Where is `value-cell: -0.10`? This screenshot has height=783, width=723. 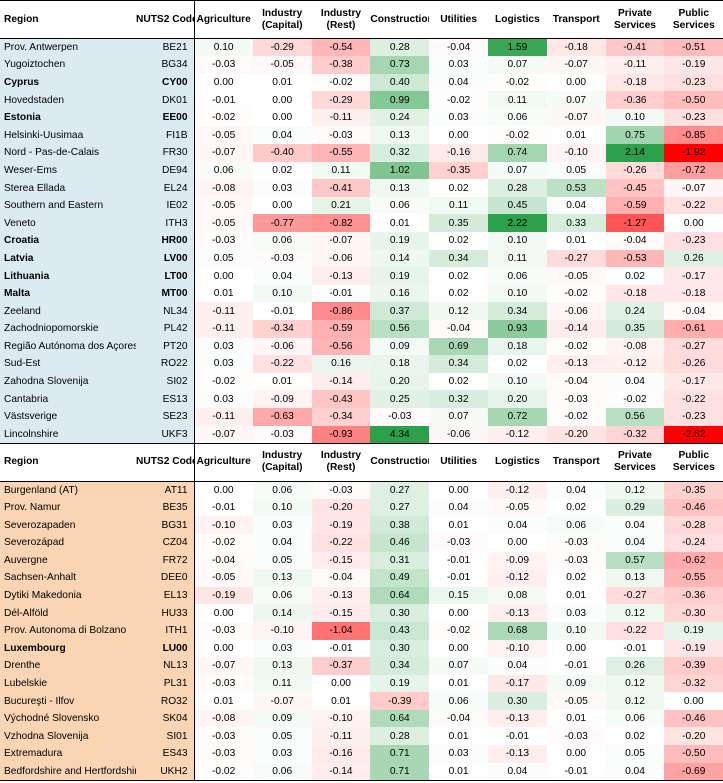 value-cell: -0.10 is located at coordinates (341, 718).